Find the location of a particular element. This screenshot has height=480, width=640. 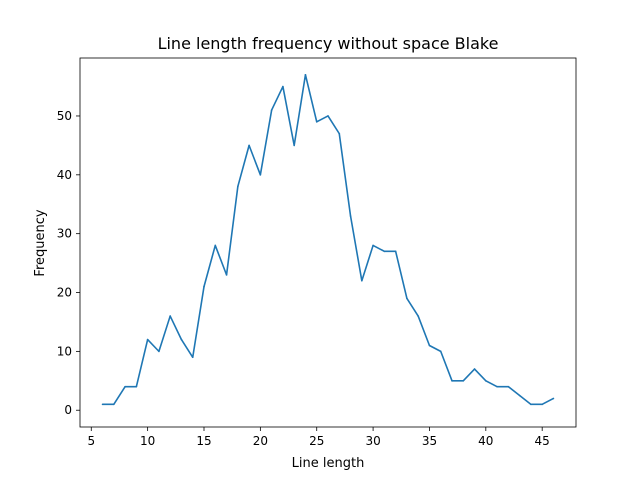

y-tick-label: 10 is located at coordinates (64, 351).